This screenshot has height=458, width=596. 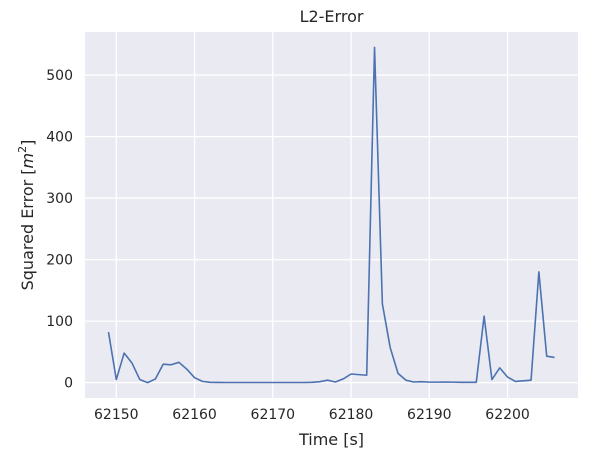 I want to click on x-tick-label: 62180, so click(x=351, y=415).